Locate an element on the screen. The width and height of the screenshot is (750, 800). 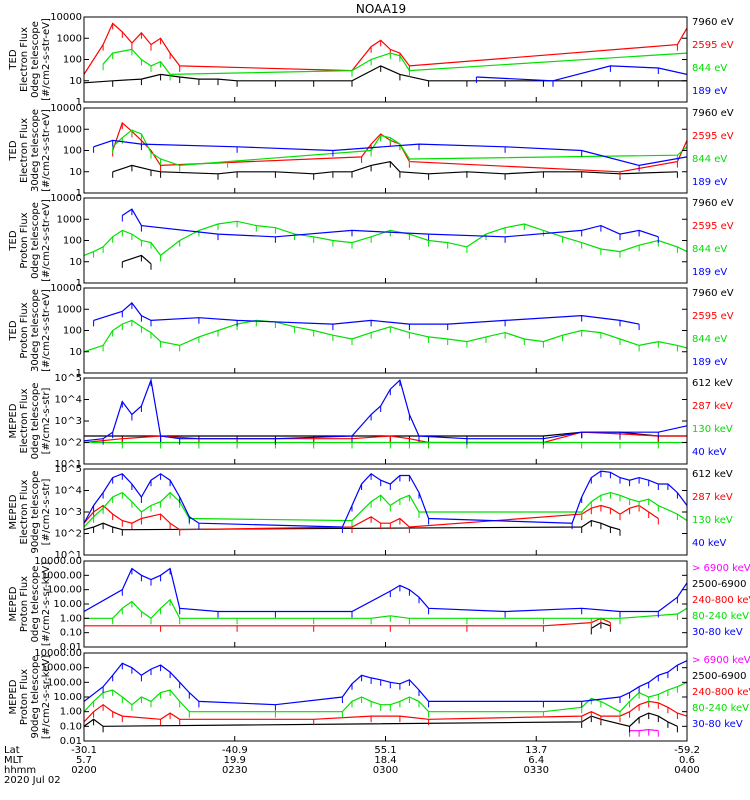
panel-2-ylabel-line-0: TED is located at coordinates (13, 150).